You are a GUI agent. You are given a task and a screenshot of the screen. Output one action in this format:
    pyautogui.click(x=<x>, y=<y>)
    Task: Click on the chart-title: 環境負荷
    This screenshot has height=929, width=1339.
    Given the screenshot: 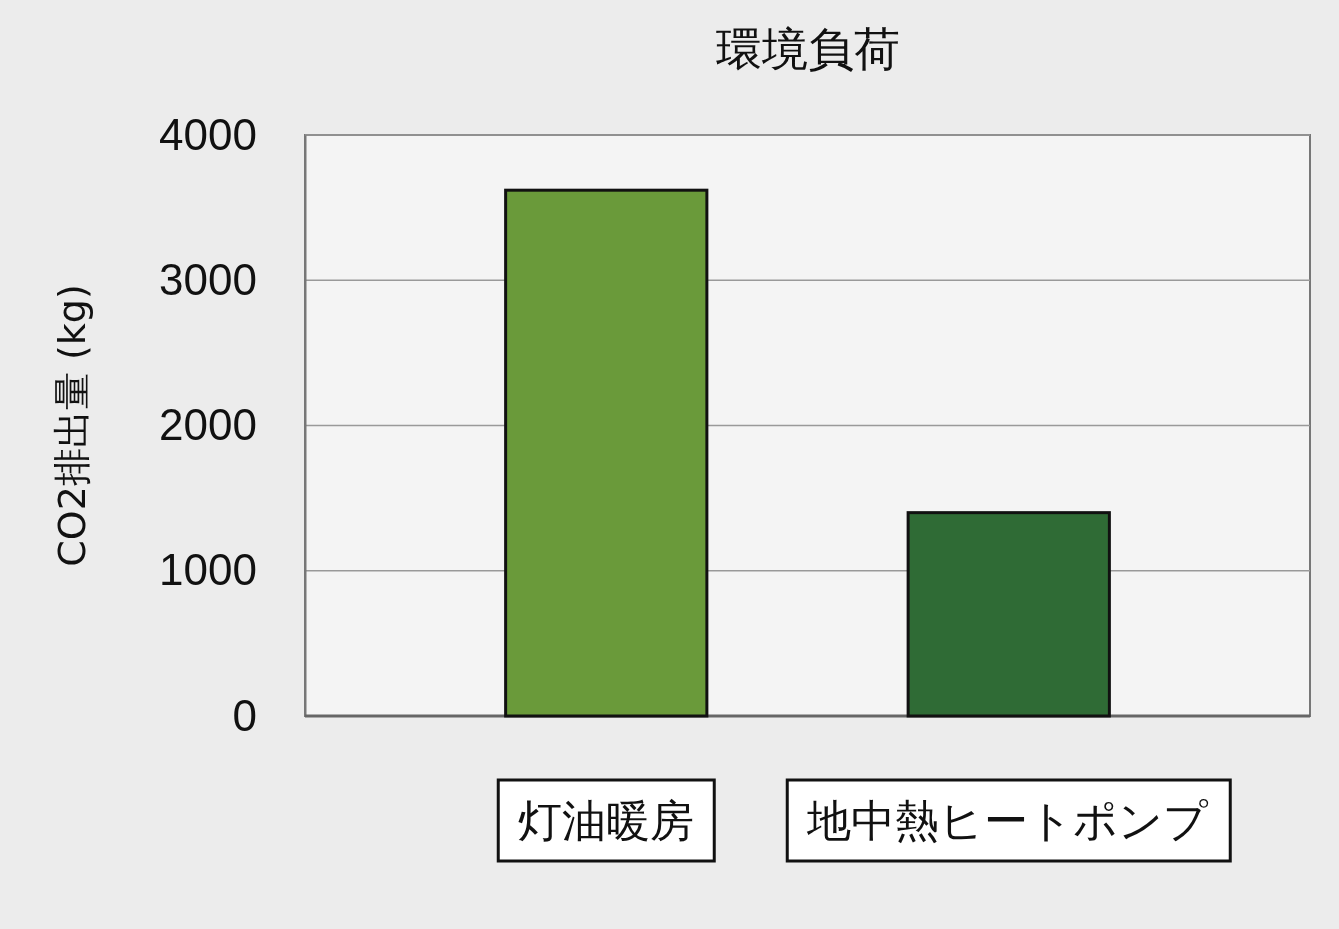 What is the action you would take?
    pyautogui.click(x=807, y=49)
    